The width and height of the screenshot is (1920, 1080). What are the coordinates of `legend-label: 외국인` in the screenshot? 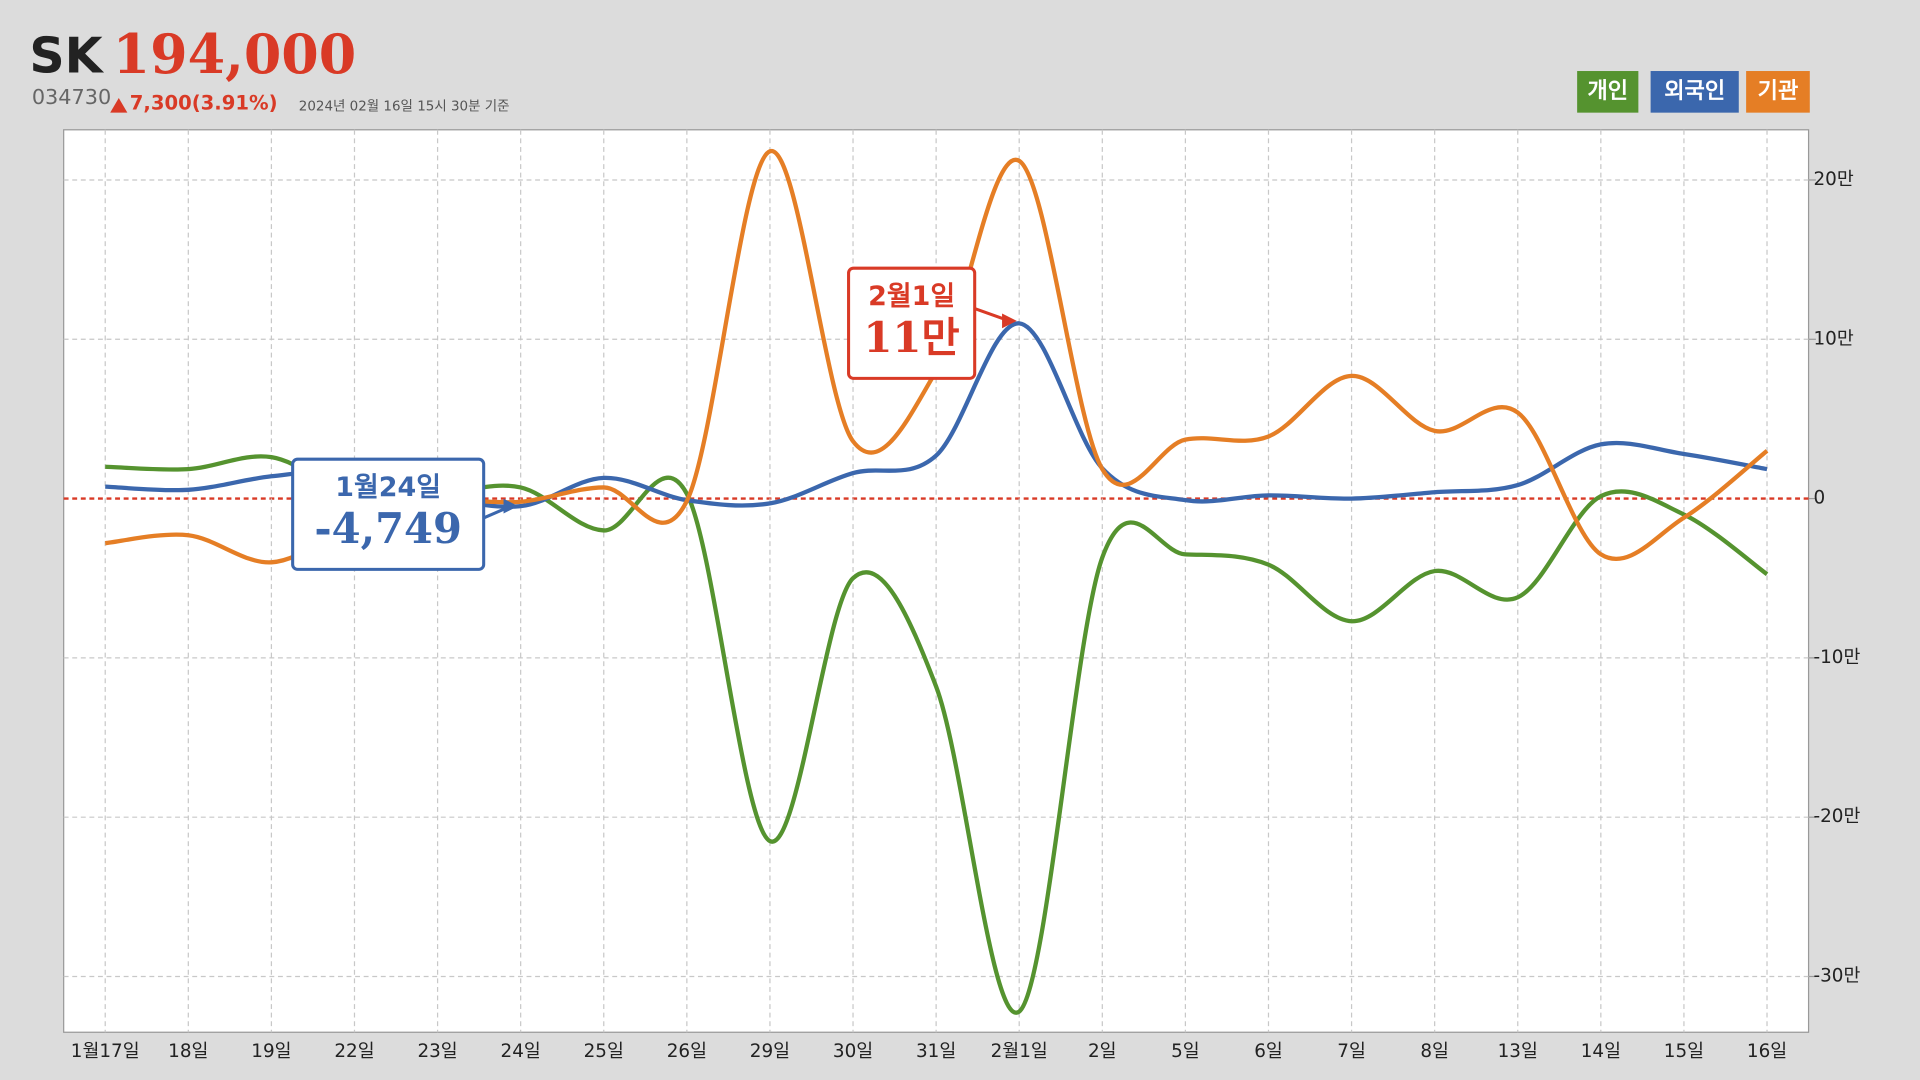 It's located at (1694, 91).